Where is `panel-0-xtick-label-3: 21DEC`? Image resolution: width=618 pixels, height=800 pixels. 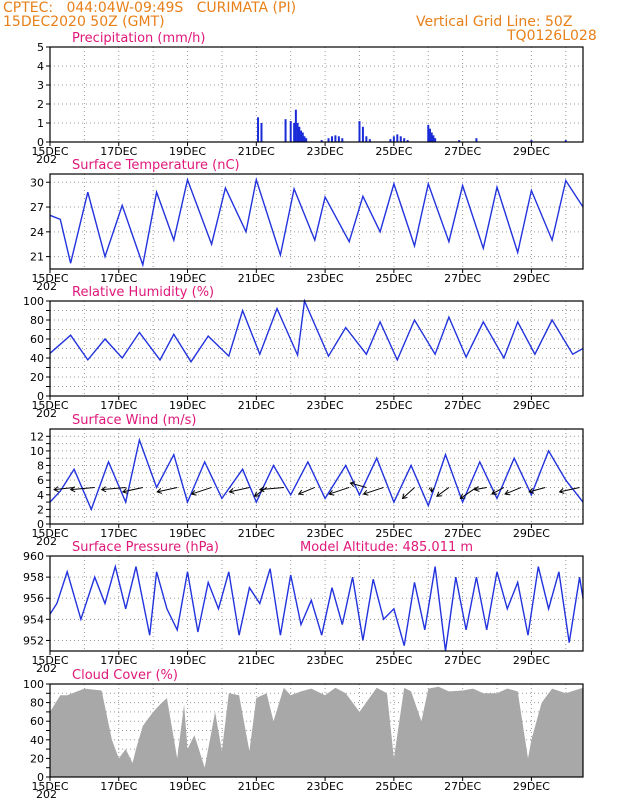
panel-0-xtick-label-3: 21DEC is located at coordinates (256, 151).